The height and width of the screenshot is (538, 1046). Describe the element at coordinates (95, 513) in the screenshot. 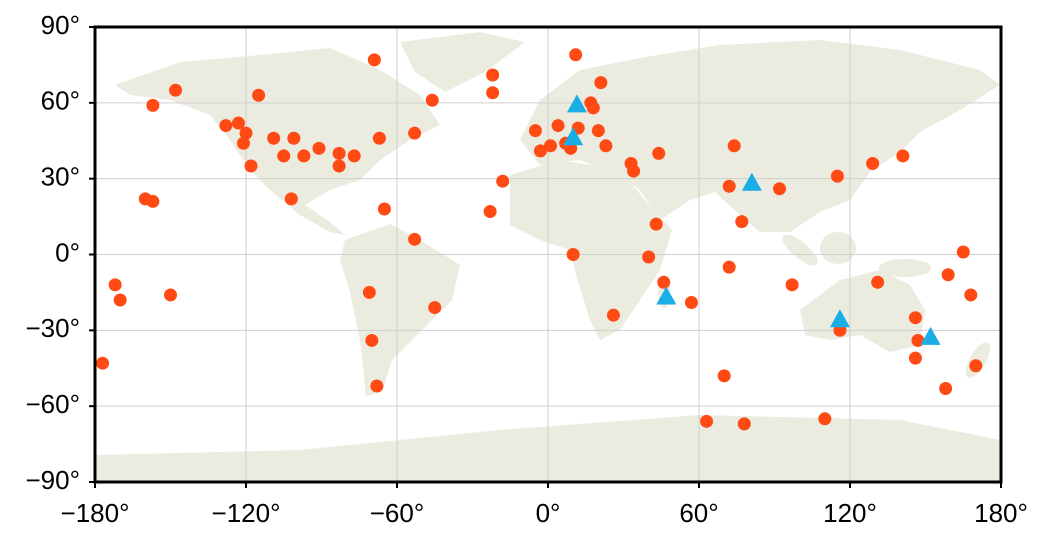

I see `x-tick-label: −180°` at that location.